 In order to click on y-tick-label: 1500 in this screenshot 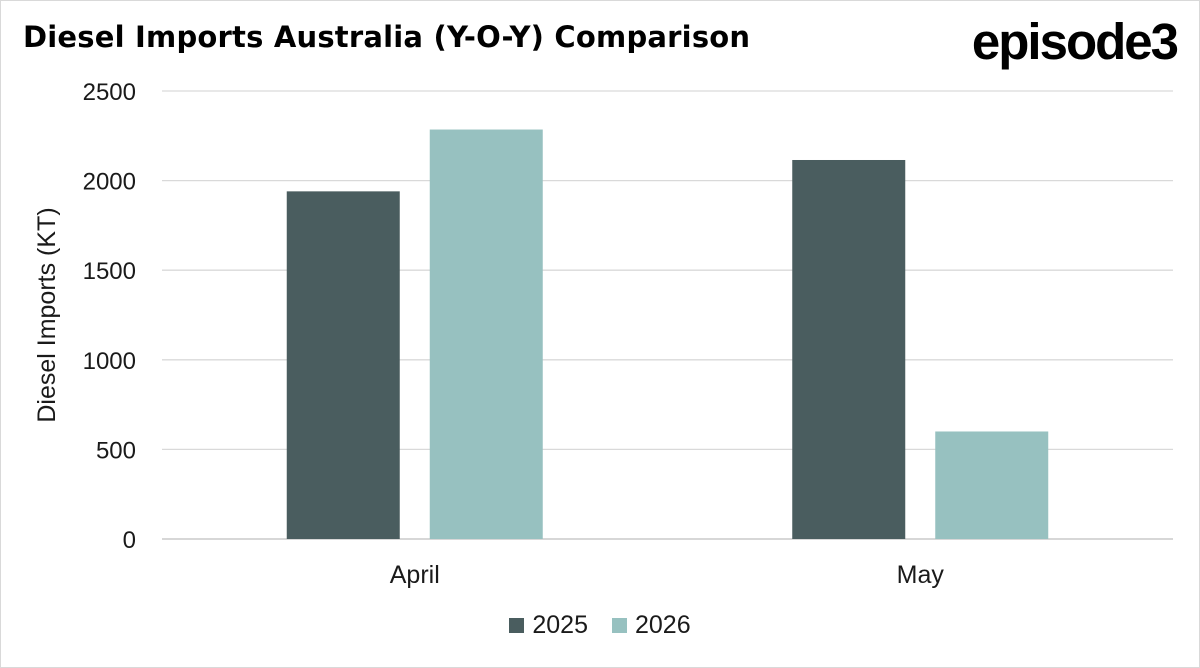, I will do `click(109, 271)`.